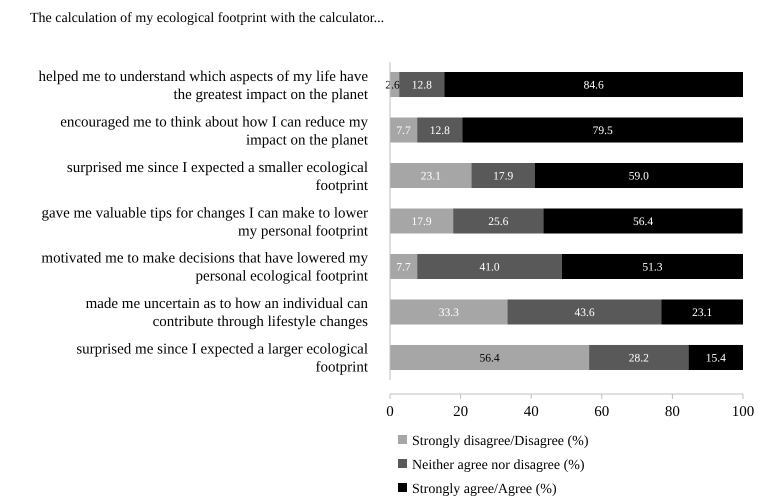 The width and height of the screenshot is (758, 503). I want to click on data-label: 33.3, so click(449, 313).